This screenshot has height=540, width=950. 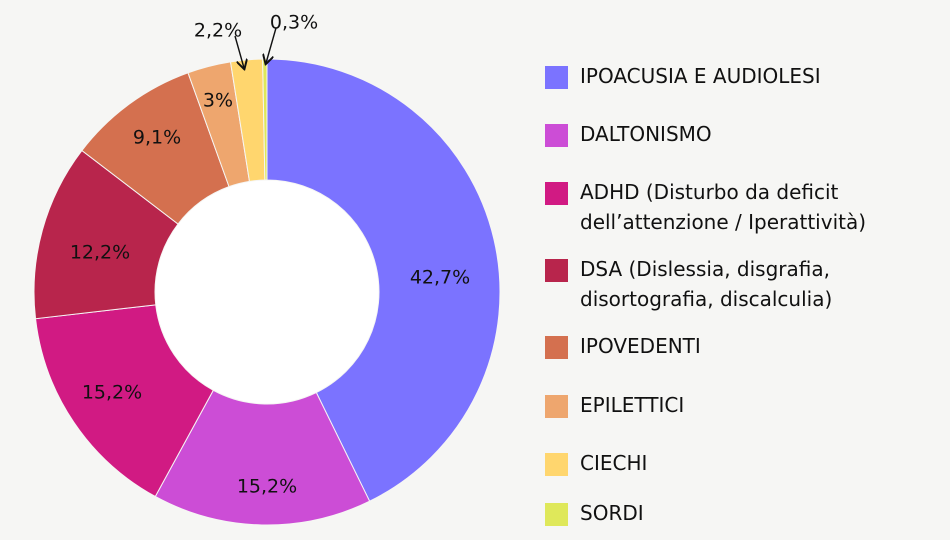 I want to click on legend-label: EPILETTICI, so click(x=632, y=405).